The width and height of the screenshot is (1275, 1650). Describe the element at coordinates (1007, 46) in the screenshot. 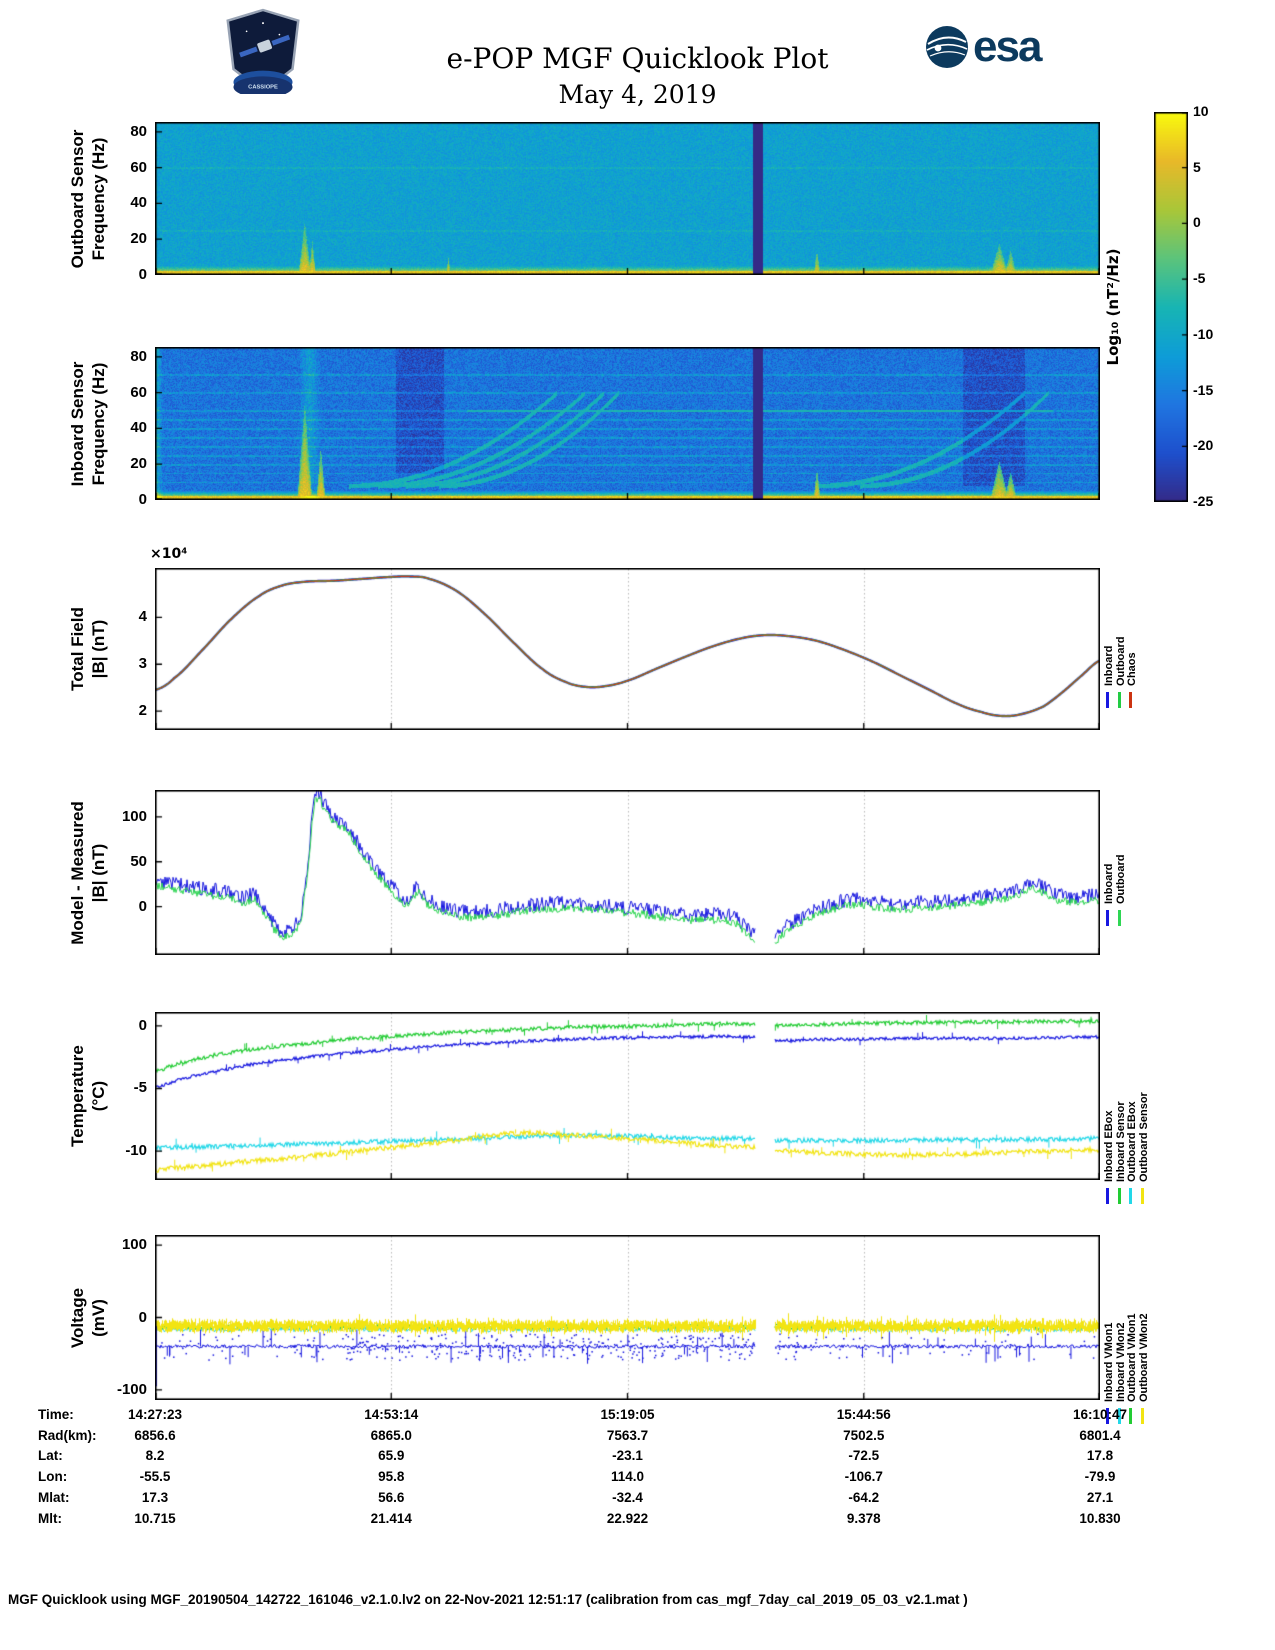

I see `esa-wordmark: esa` at that location.